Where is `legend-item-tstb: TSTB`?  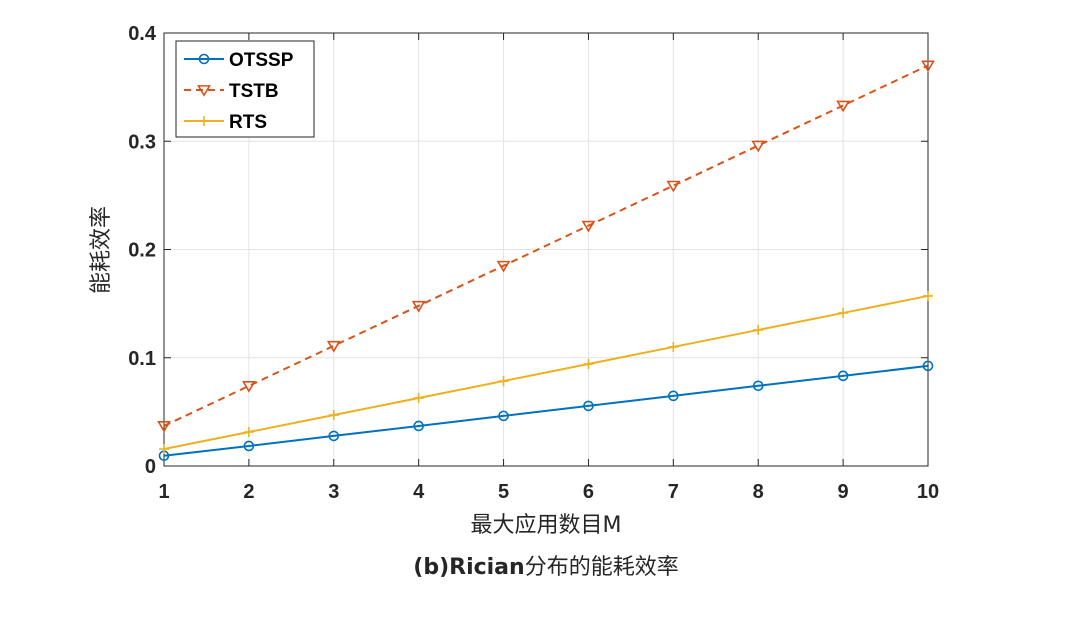 legend-item-tstb: TSTB is located at coordinates (231, 91).